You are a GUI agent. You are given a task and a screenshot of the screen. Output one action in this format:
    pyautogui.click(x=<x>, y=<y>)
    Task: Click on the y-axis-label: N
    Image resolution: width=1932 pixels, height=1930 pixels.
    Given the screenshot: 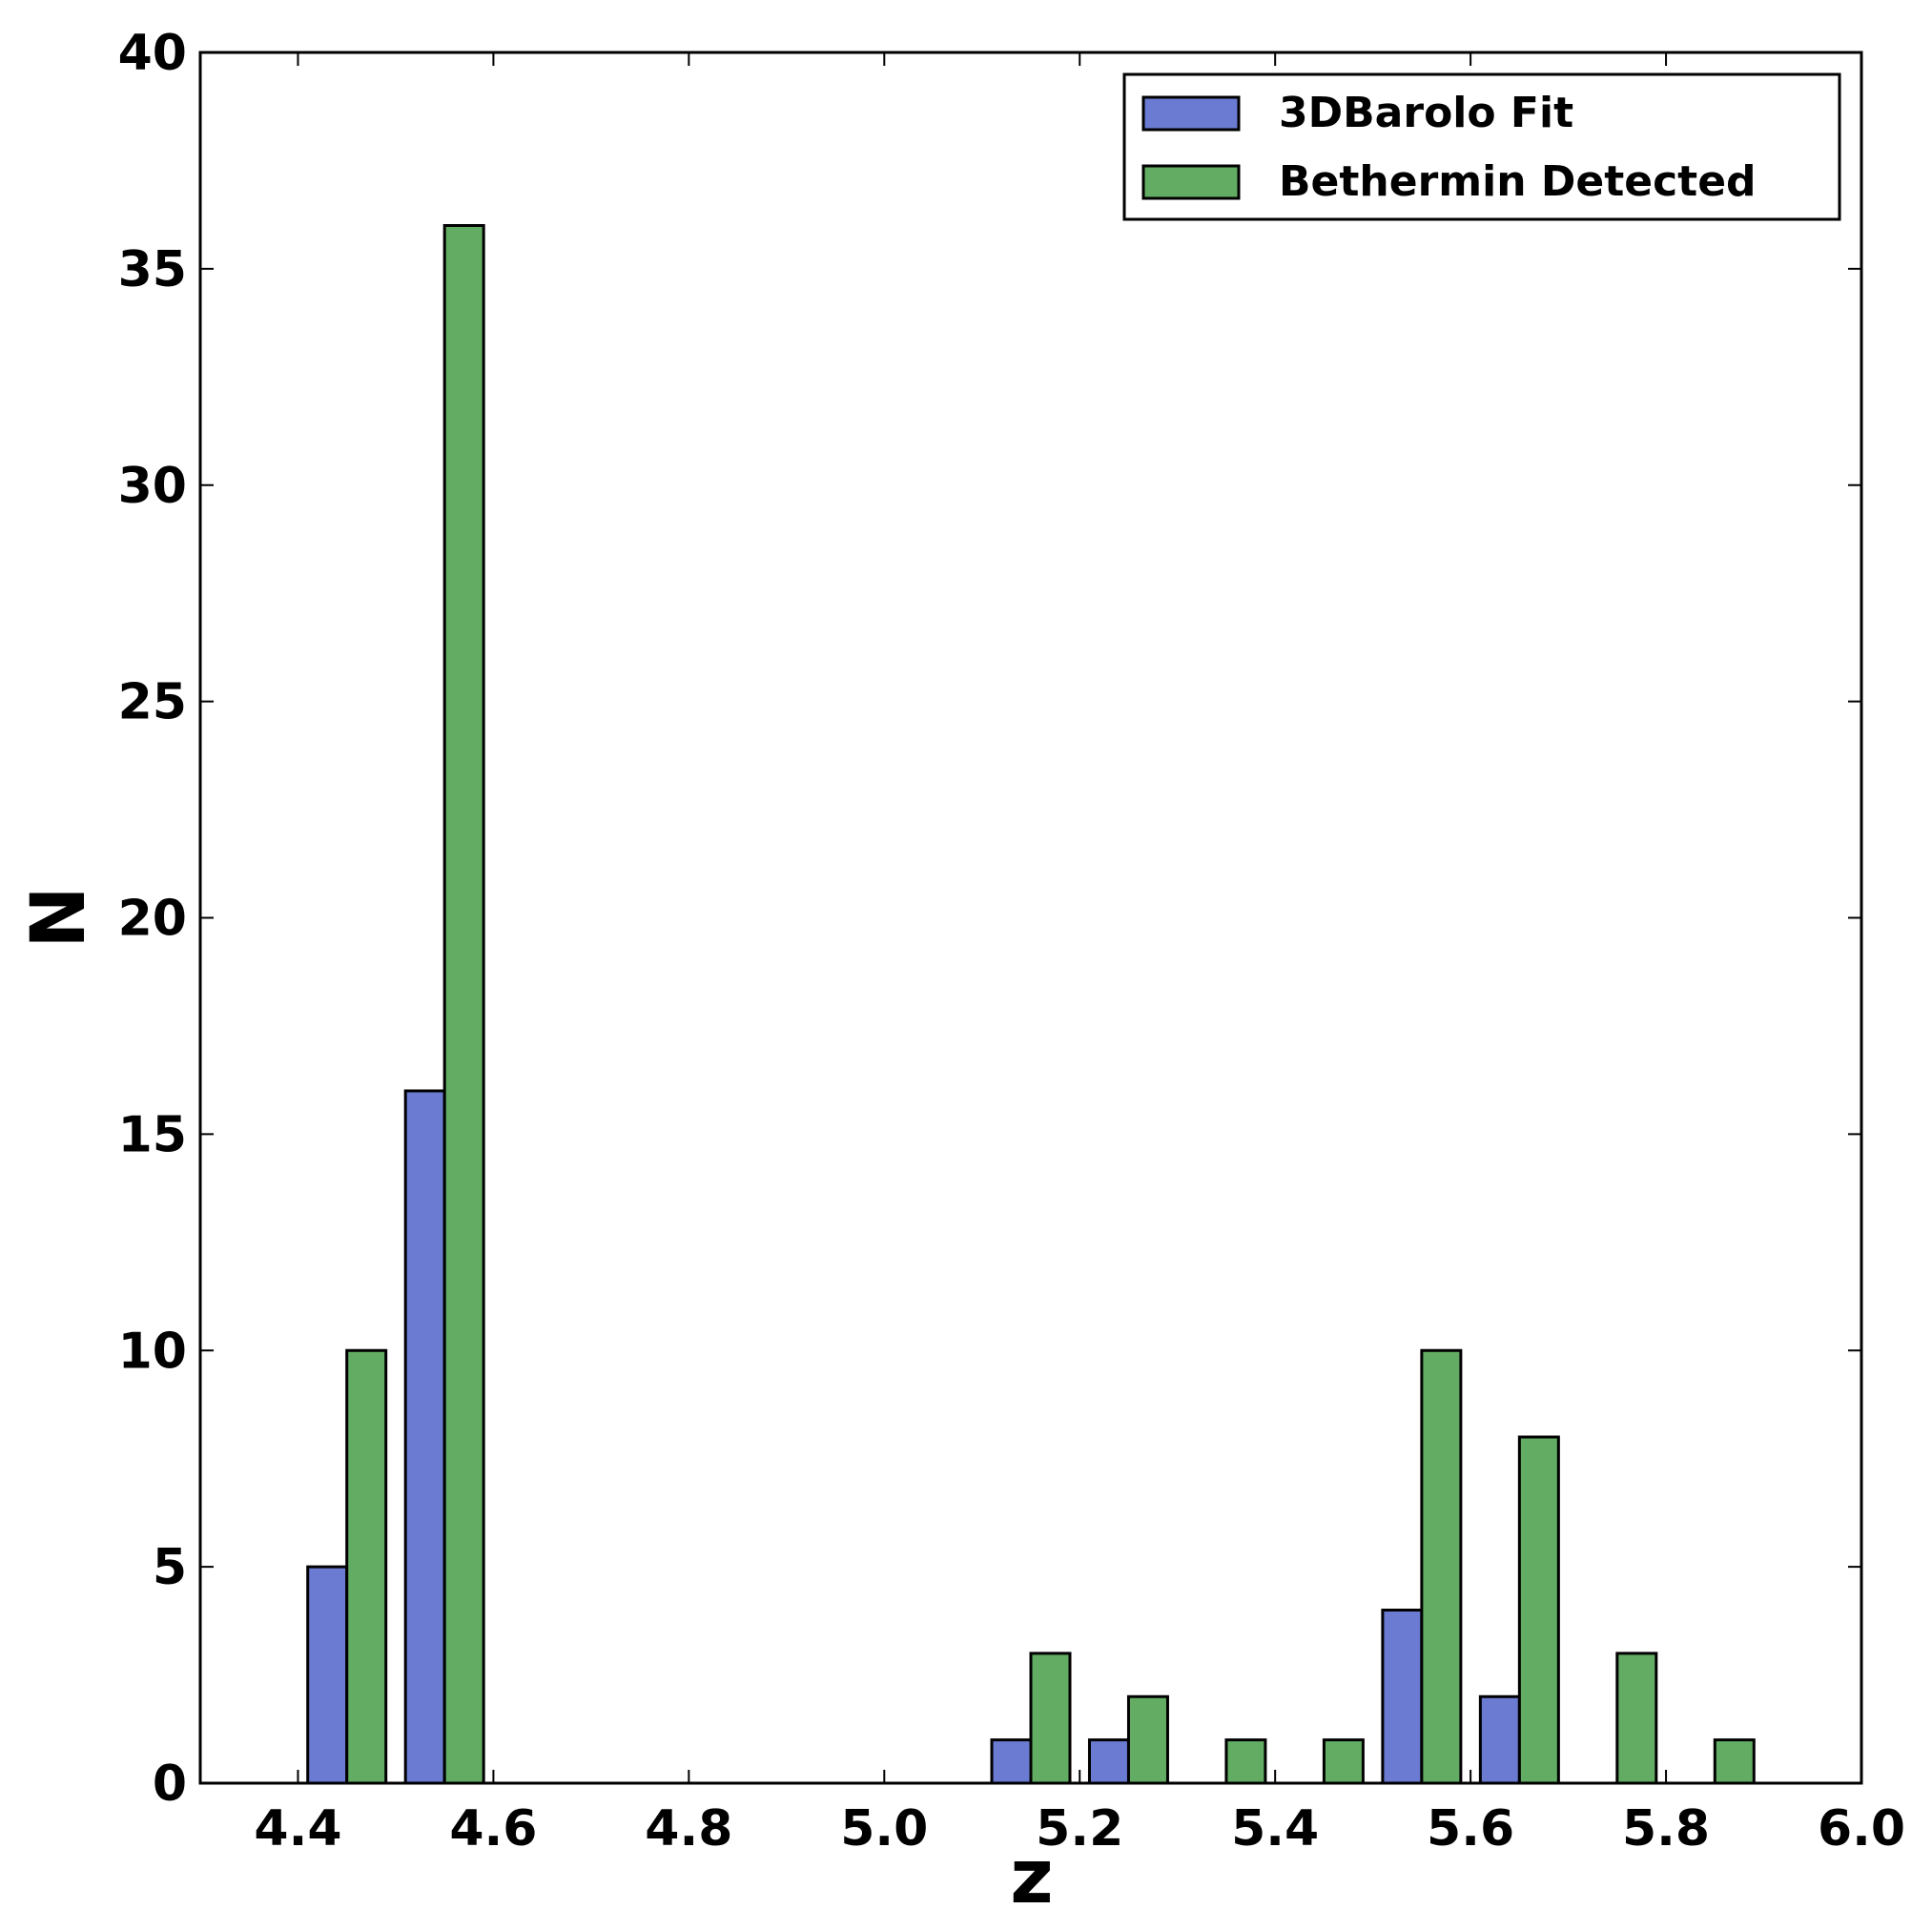 What is the action you would take?
    pyautogui.click(x=59, y=917)
    